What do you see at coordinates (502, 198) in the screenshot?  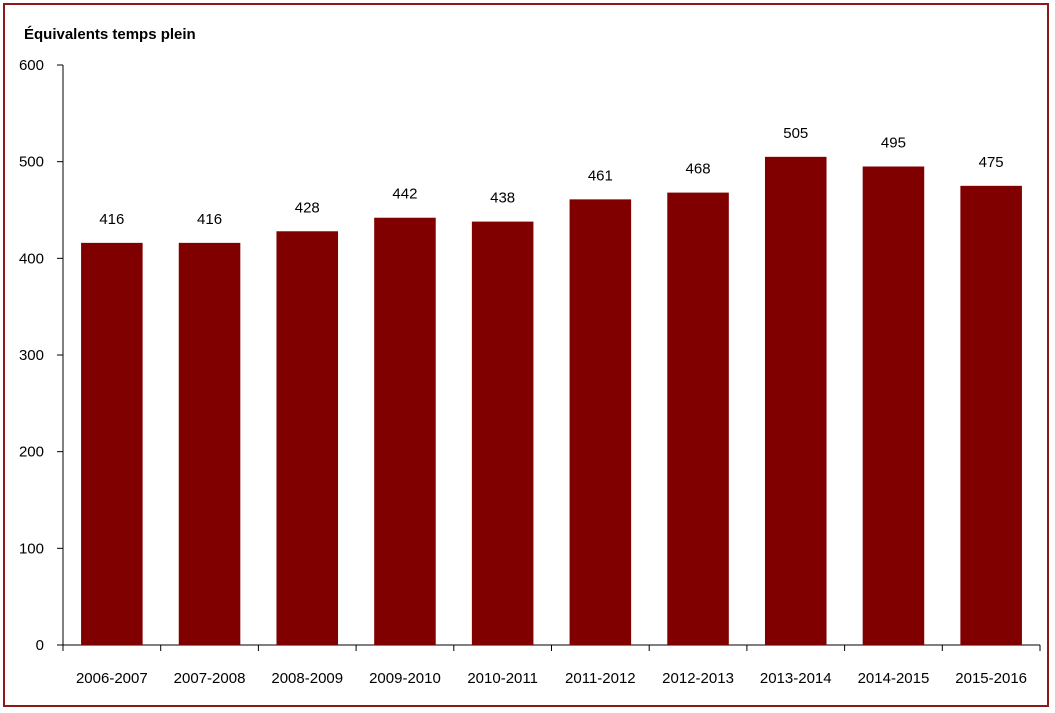 I see `data-label: 438` at bounding box center [502, 198].